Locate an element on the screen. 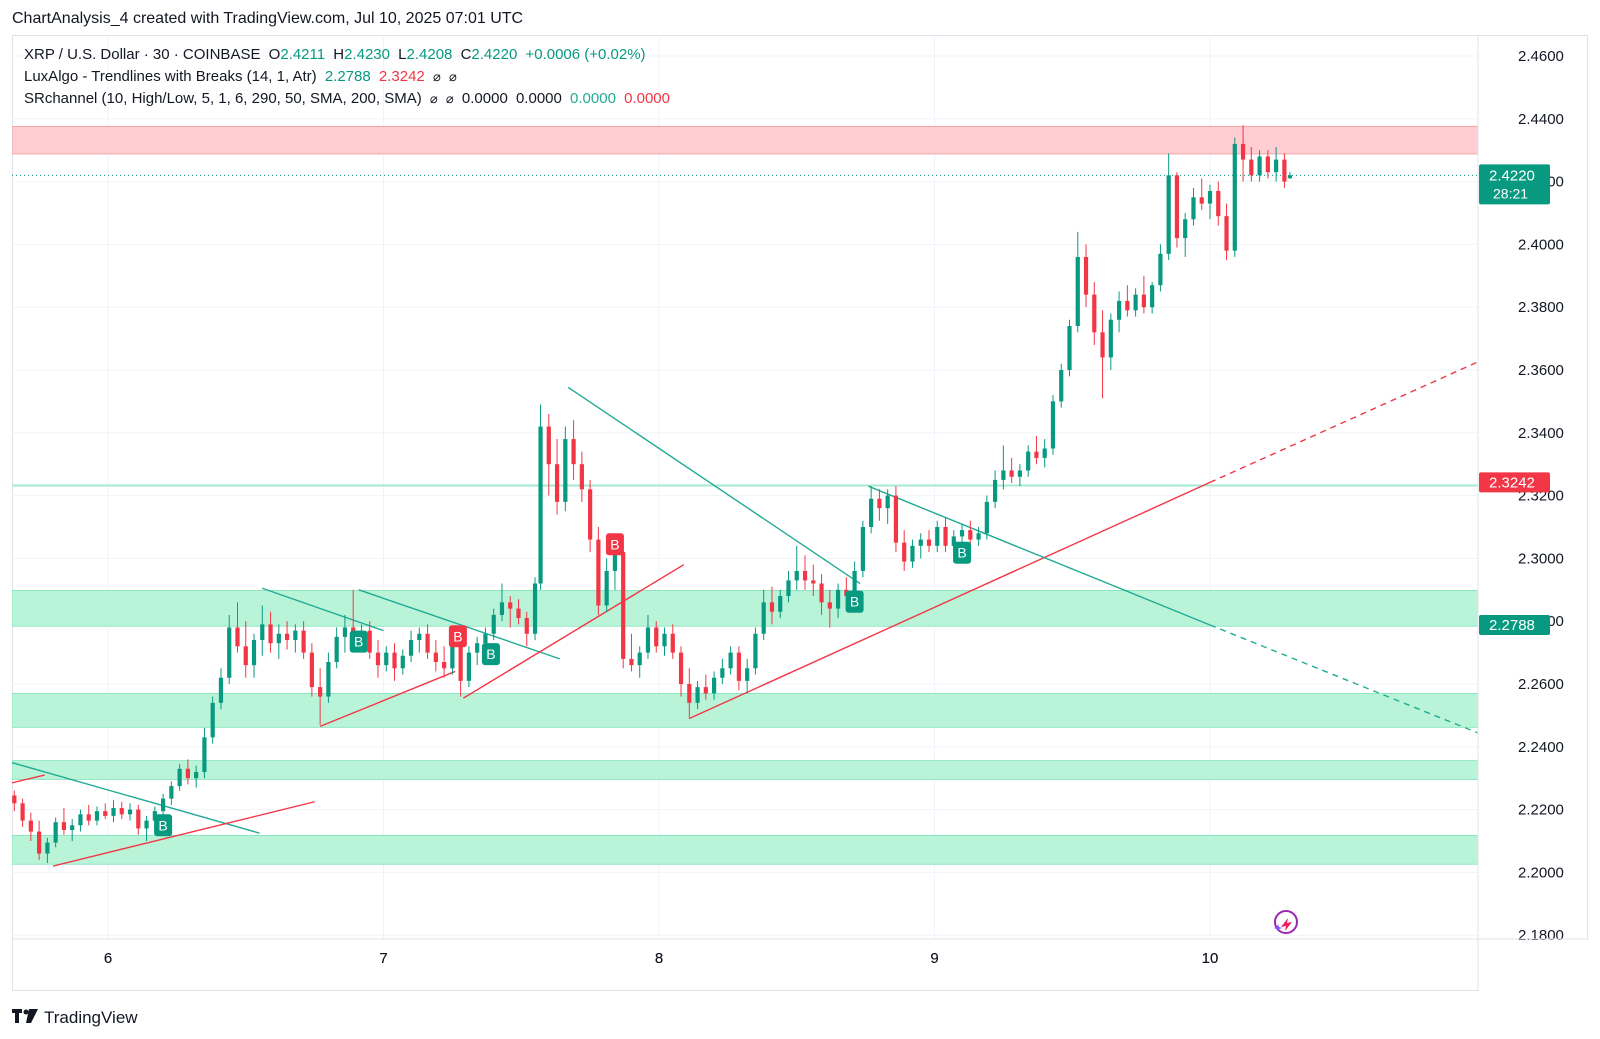 This screenshot has width=1600, height=1039. buy-signal: B is located at coordinates (962, 552).